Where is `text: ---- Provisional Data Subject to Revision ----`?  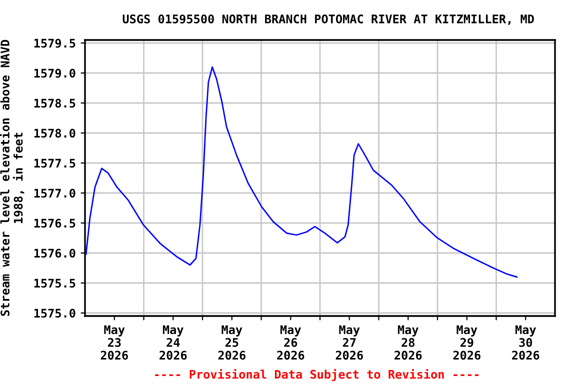 text: ---- Provisional Data Subject to Revision ---- is located at coordinates (317, 375).